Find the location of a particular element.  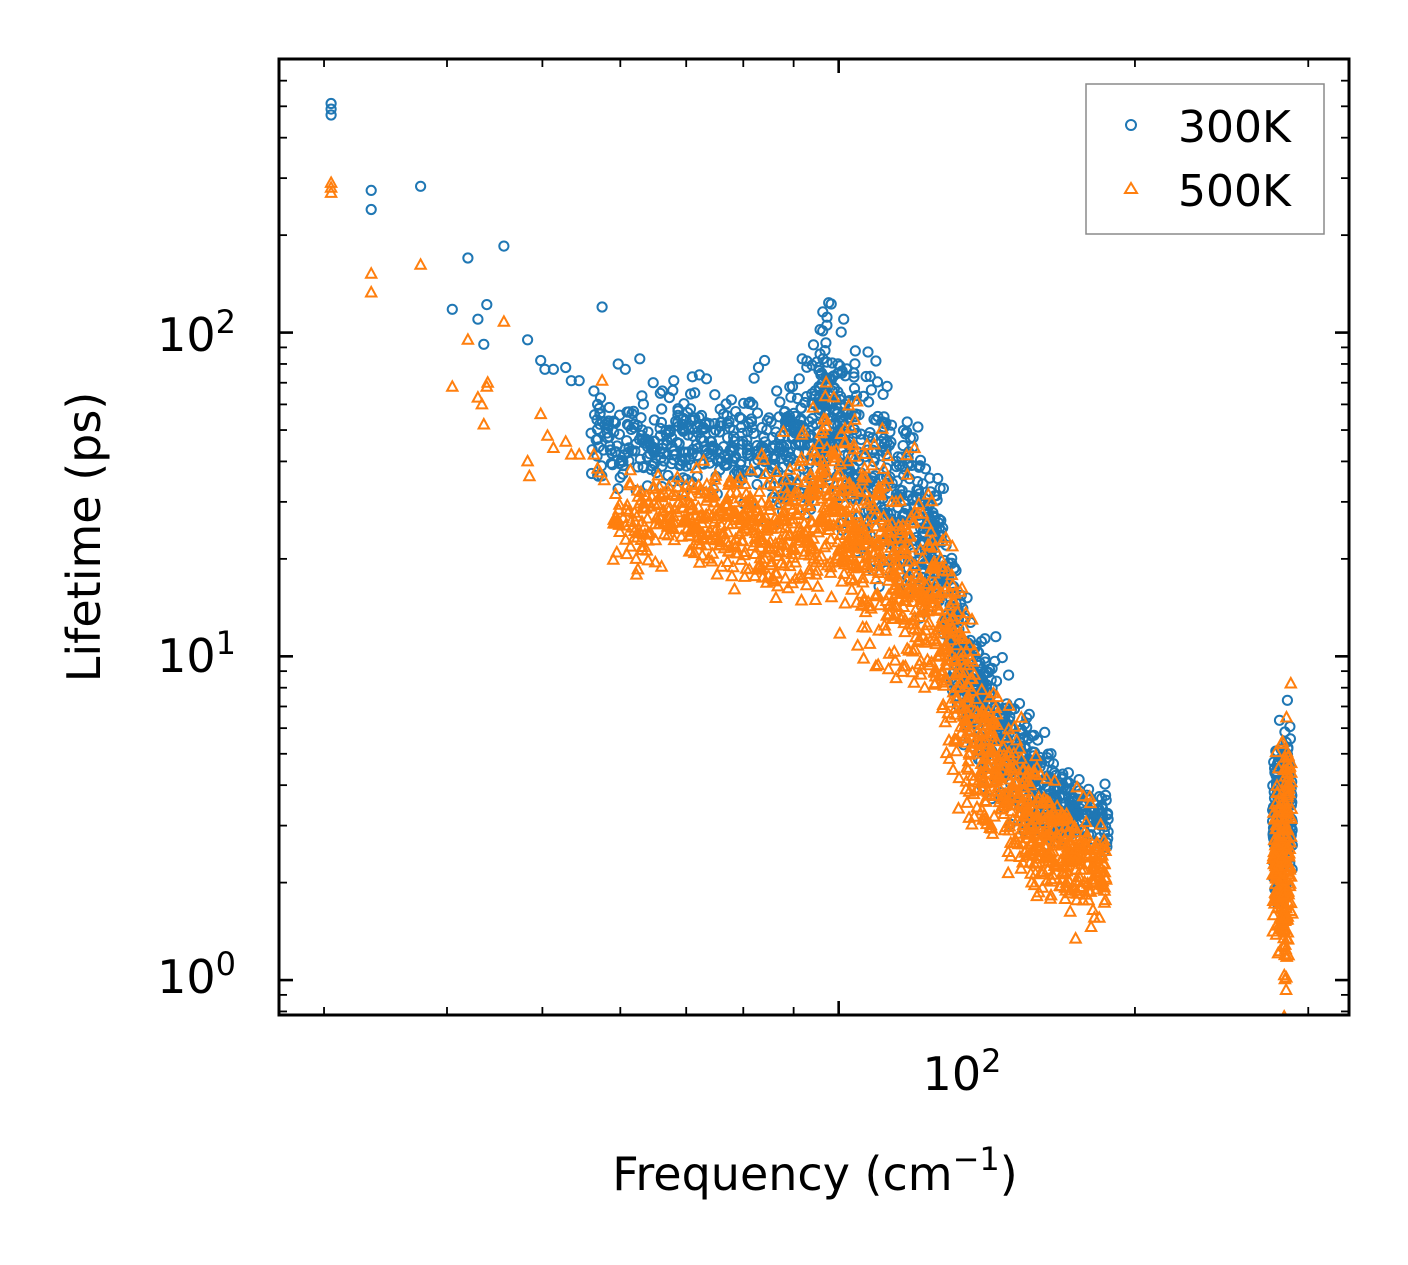

legend-marker-300k is located at coordinates (1131, 125).